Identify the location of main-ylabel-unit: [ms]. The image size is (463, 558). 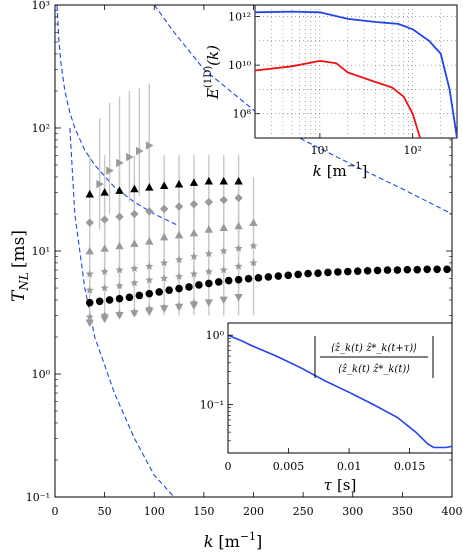
(19, 249).